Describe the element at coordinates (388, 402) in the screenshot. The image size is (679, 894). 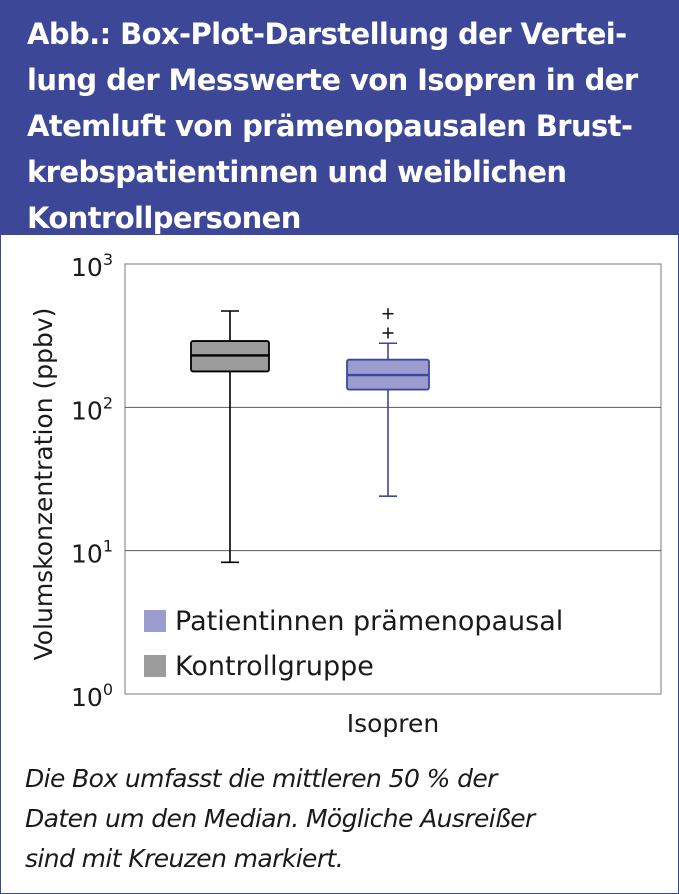
I see `box-patientinnen` at that location.